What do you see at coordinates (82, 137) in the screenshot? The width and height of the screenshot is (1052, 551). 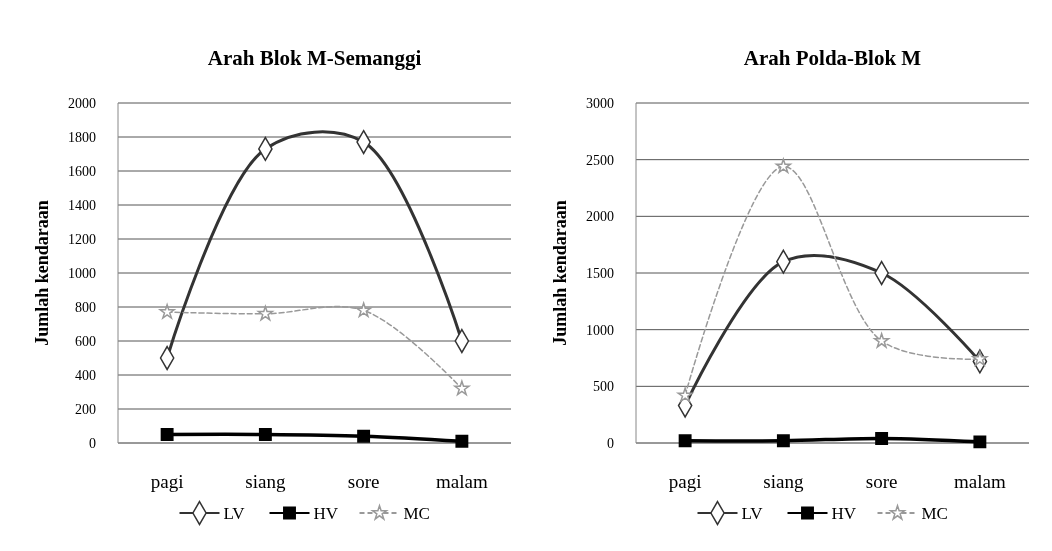 I see `y-tick-label: 1800` at bounding box center [82, 137].